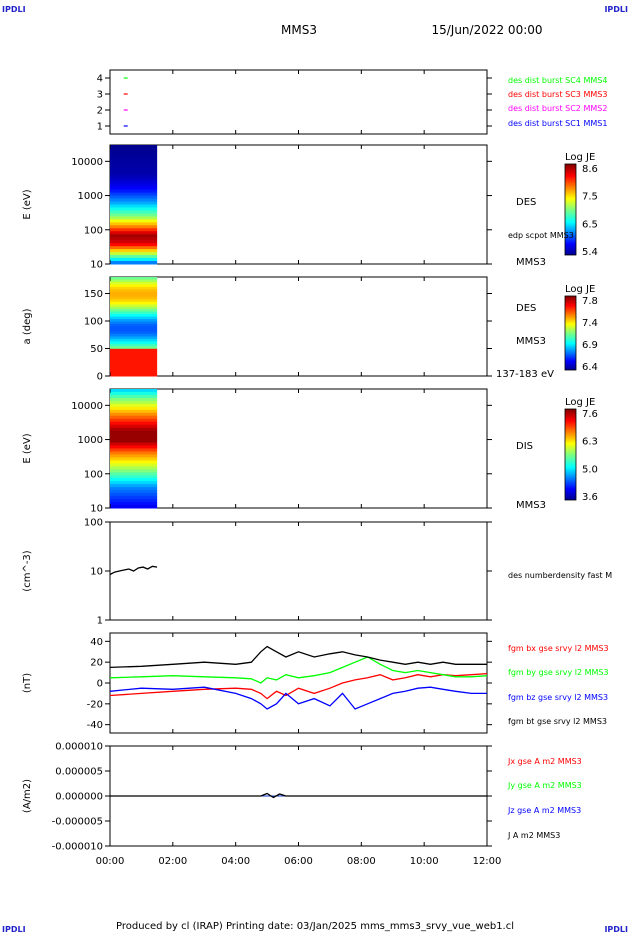 The width and height of the screenshot is (630, 938). Describe the element at coordinates (581, 205) in the screenshot. I see `des-energy-colorbar: Log JE8.6 7.5 6.5 5.4` at that location.